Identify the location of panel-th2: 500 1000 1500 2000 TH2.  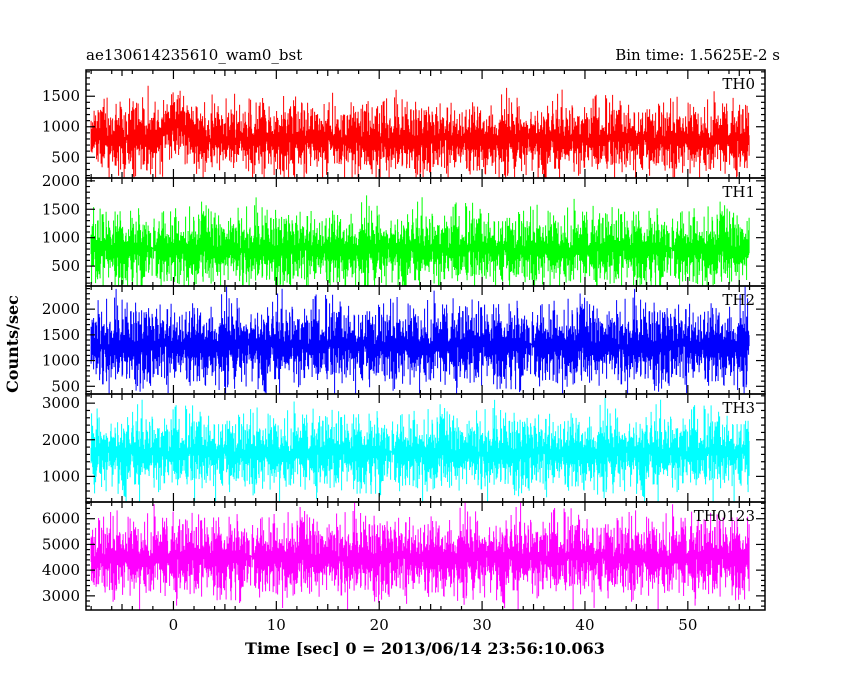
(404, 340).